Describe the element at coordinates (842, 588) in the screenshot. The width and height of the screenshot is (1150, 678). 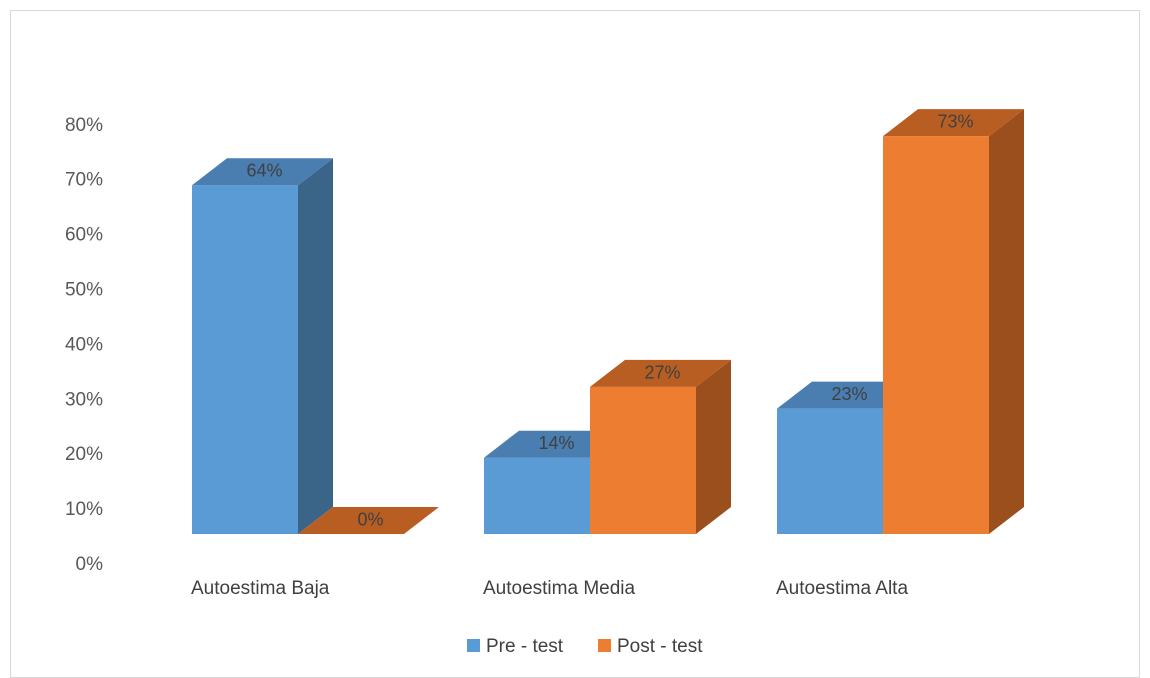
I see `category-label: Autoestima Alta` at that location.